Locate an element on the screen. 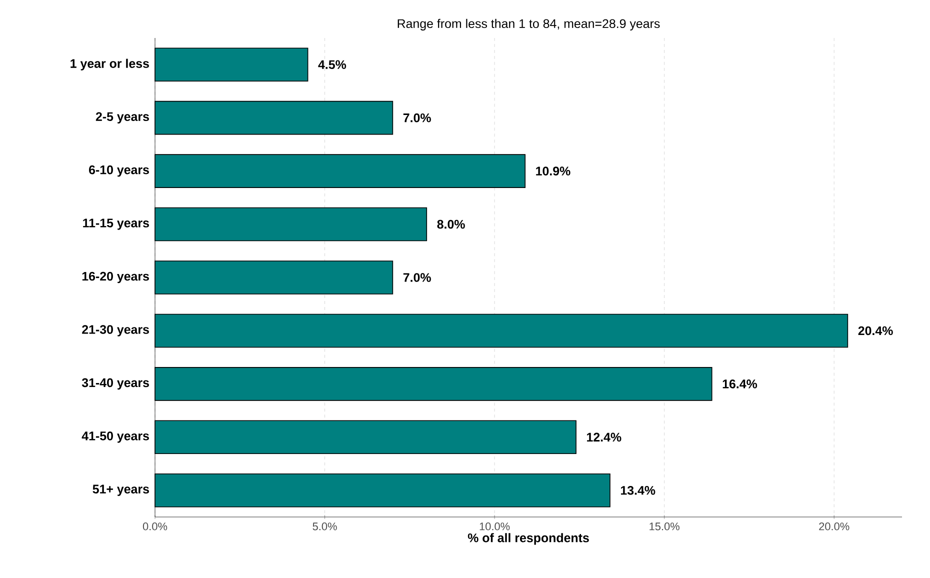 The image size is (930, 578). data-label: 20.4% is located at coordinates (875, 331).